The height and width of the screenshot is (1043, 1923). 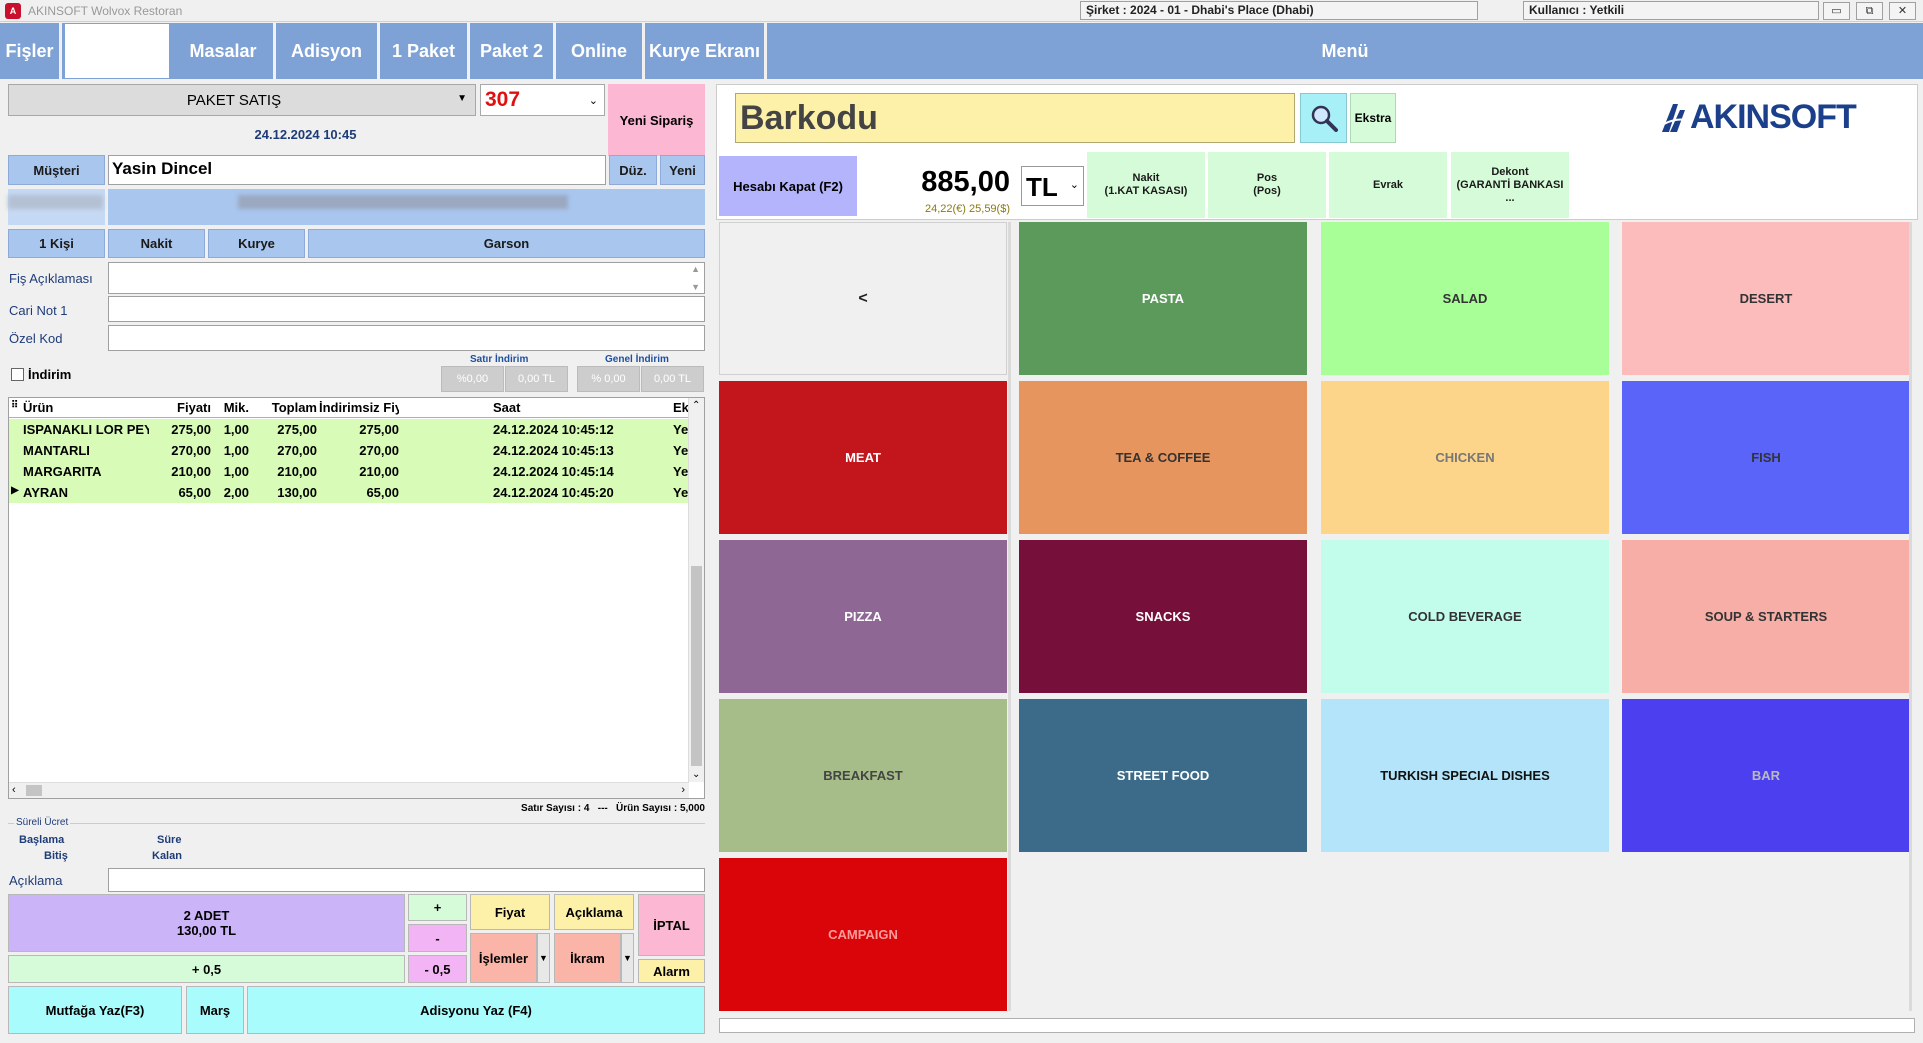 I want to click on col-indirimsiz-fiyat: İndirimsiz Fiyat, so click(x=359, y=407).